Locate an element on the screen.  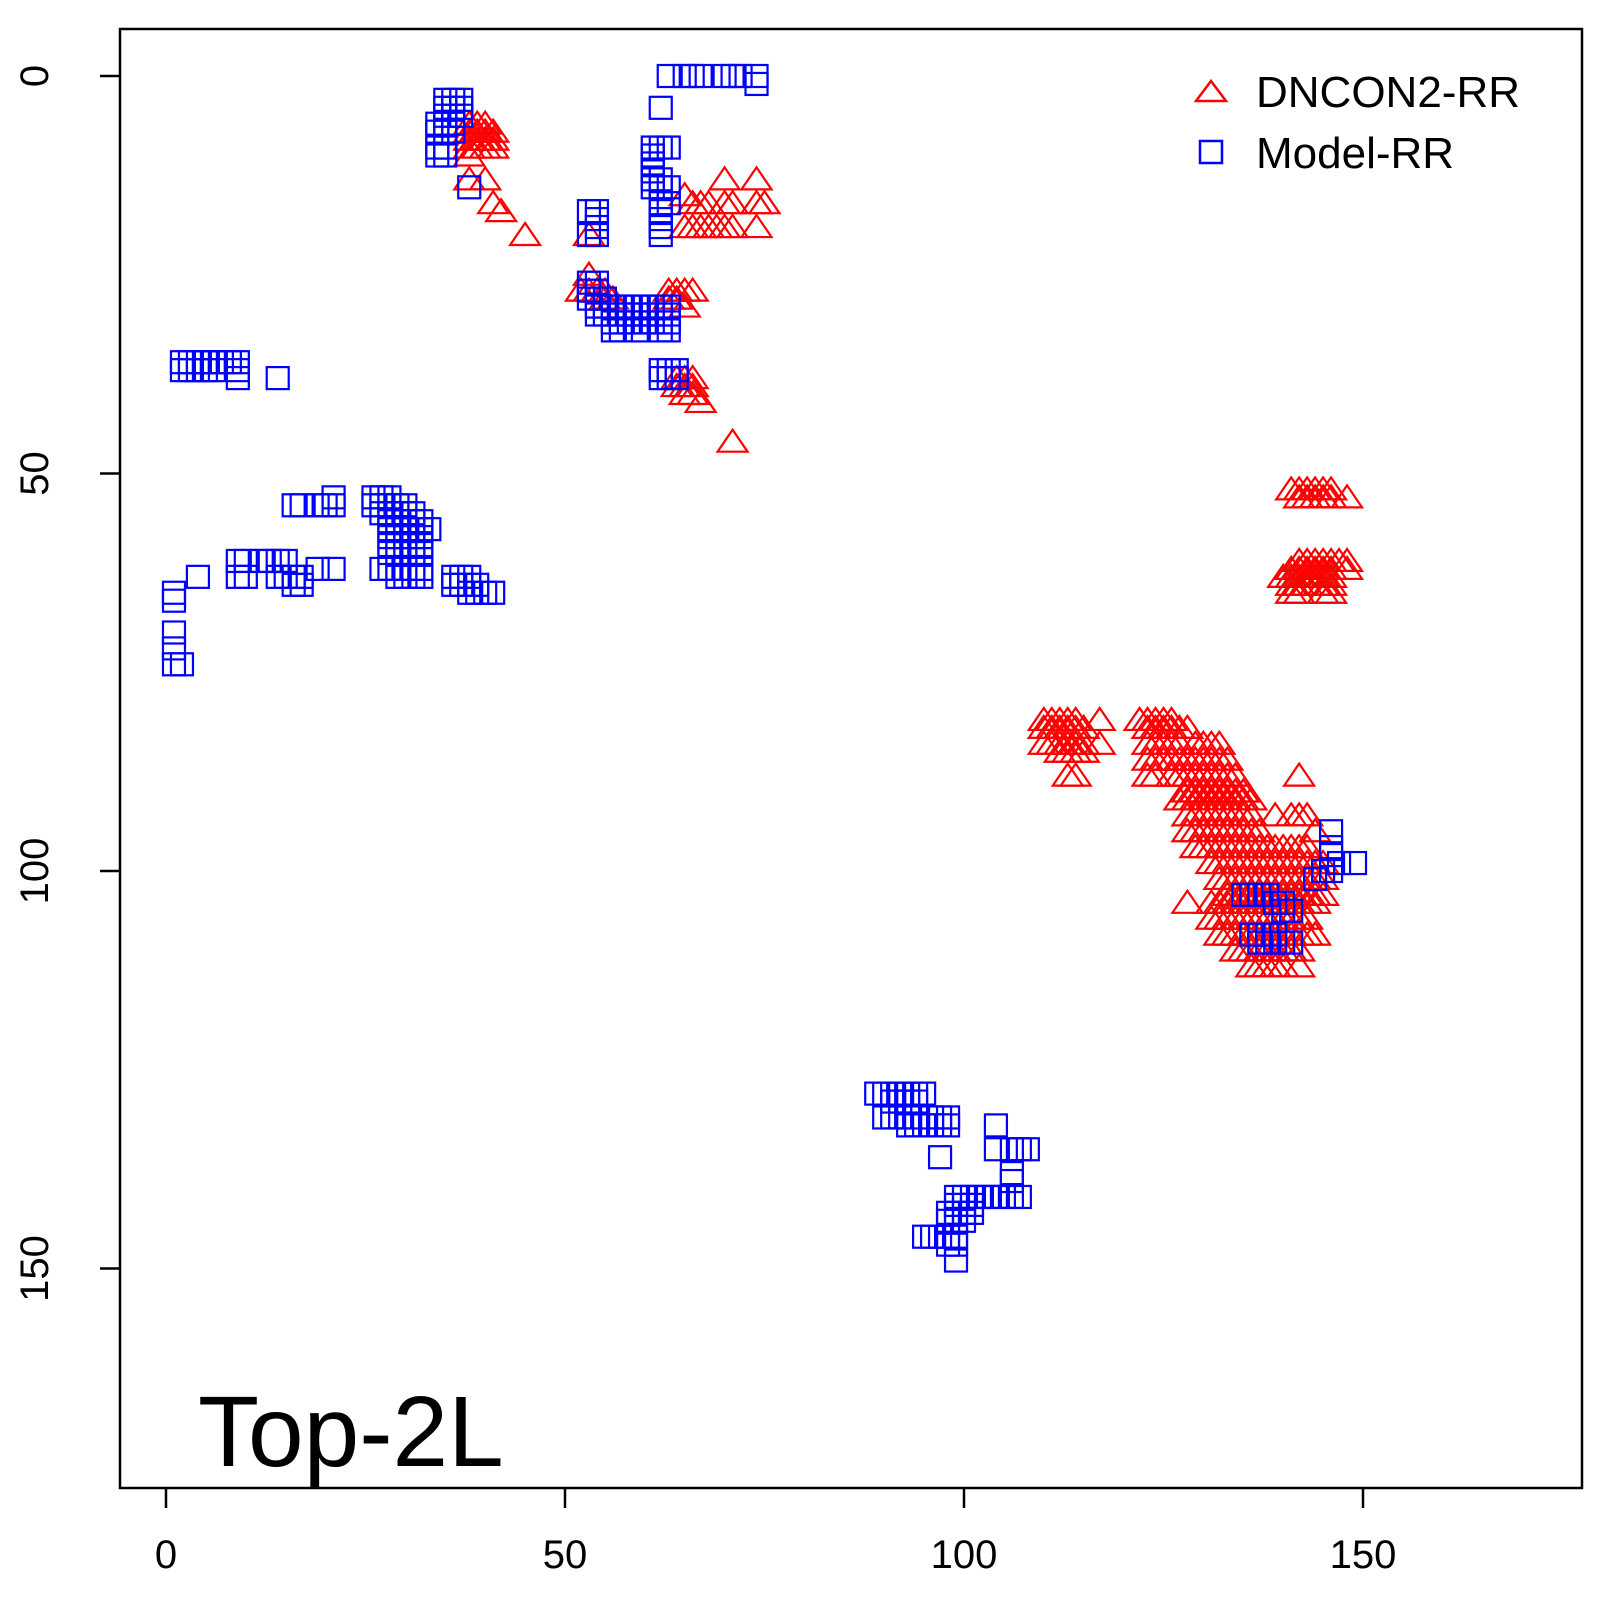
legend-label-dncon2-rr: DNCON2-RR is located at coordinates (1388, 92).